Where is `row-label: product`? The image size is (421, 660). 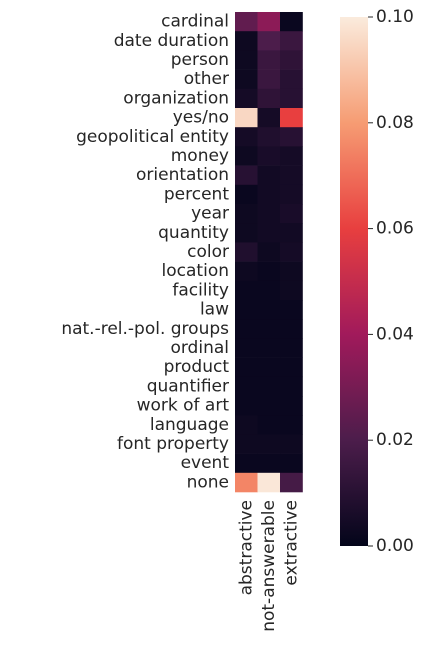 row-label: product is located at coordinates (197, 367).